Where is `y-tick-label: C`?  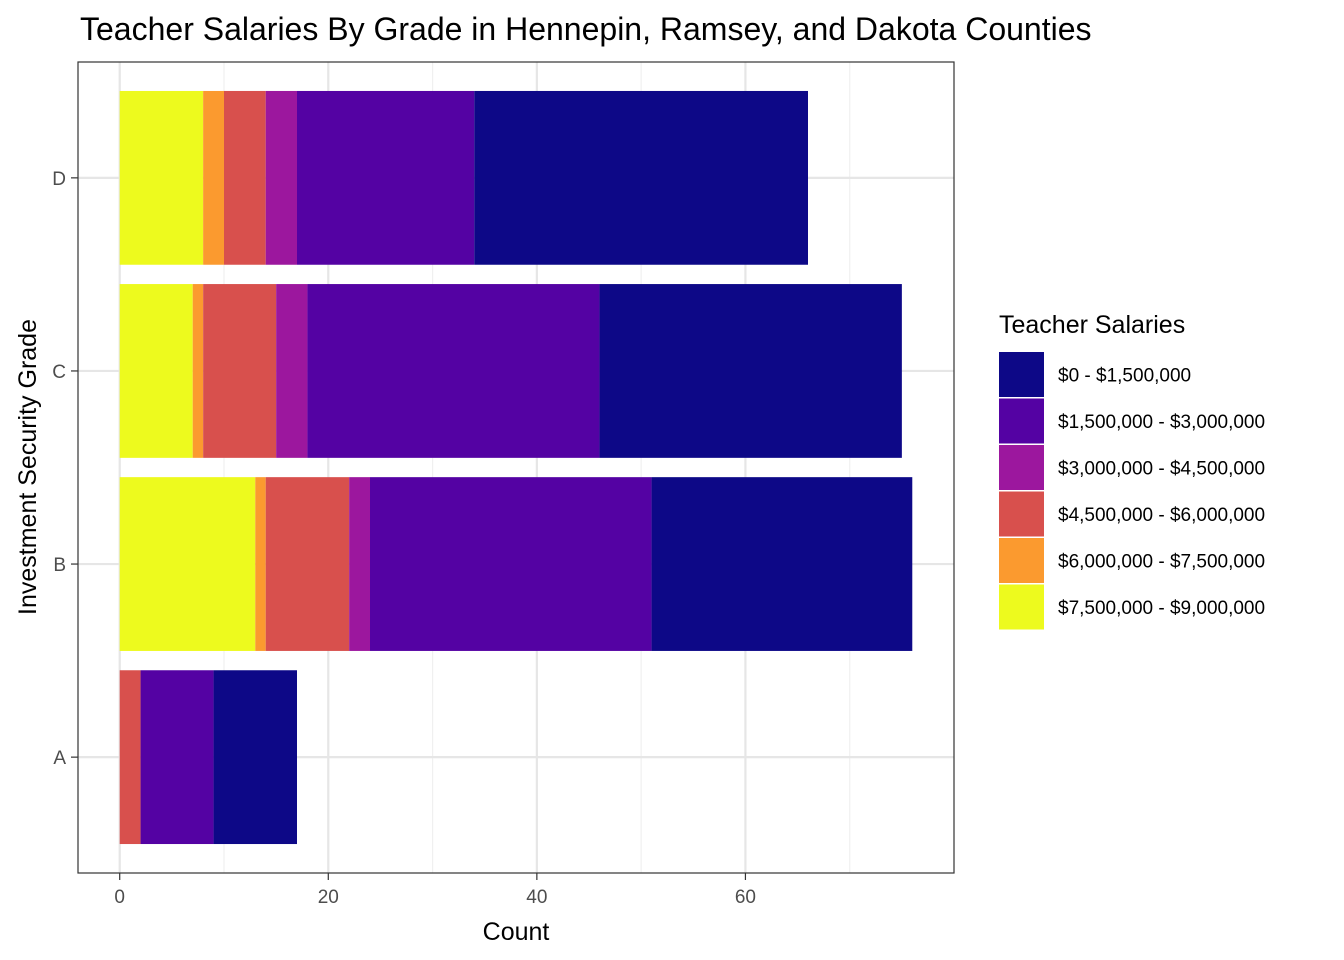
y-tick-label: C is located at coordinates (59, 372).